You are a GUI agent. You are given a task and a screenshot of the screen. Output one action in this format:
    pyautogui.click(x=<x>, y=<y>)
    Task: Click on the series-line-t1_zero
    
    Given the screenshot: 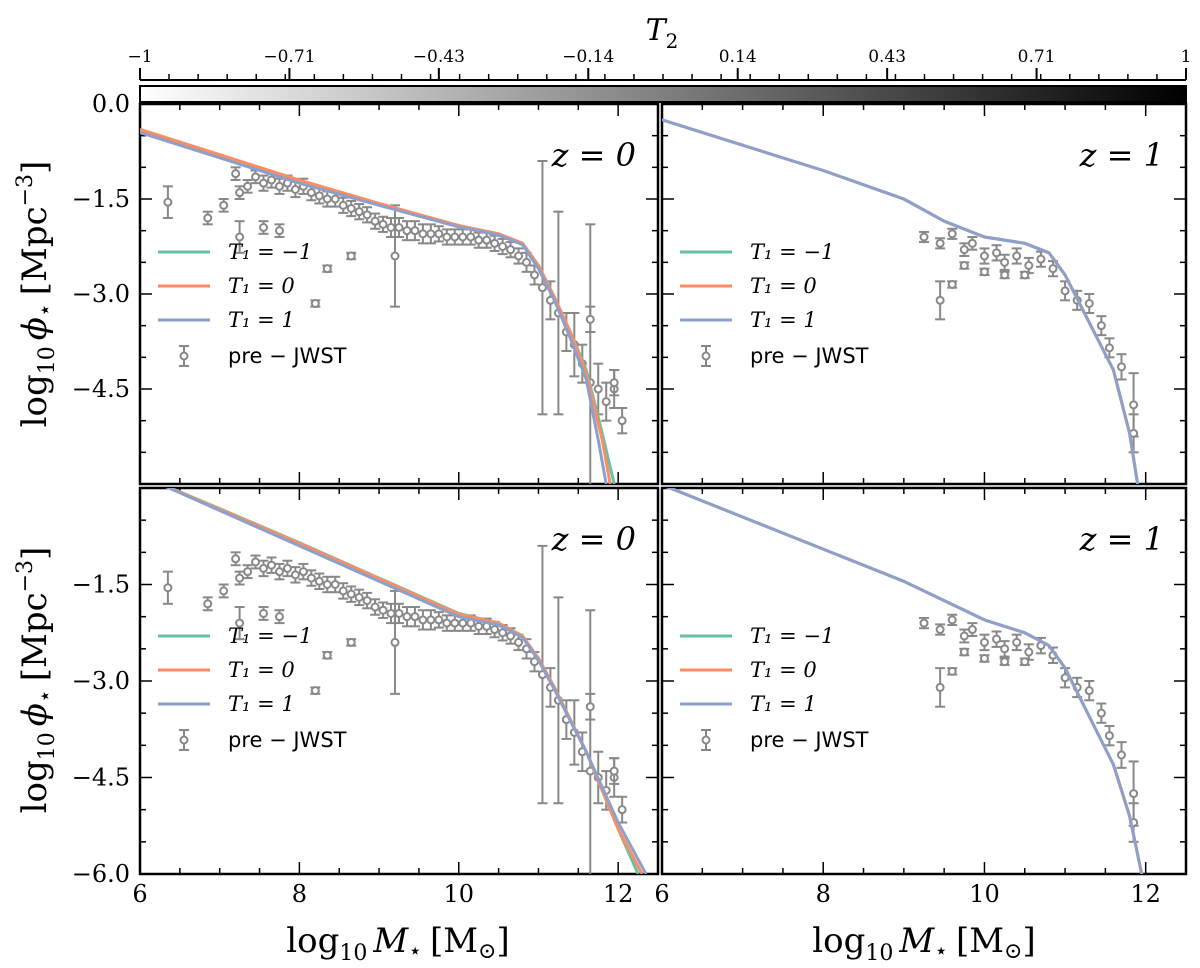 What is the action you would take?
    pyautogui.click(x=376, y=305)
    